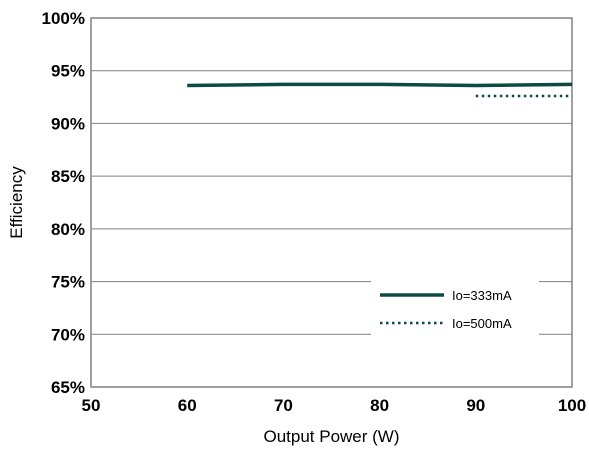  What do you see at coordinates (379, 405) in the screenshot?
I see `x-tick-label: 80` at bounding box center [379, 405].